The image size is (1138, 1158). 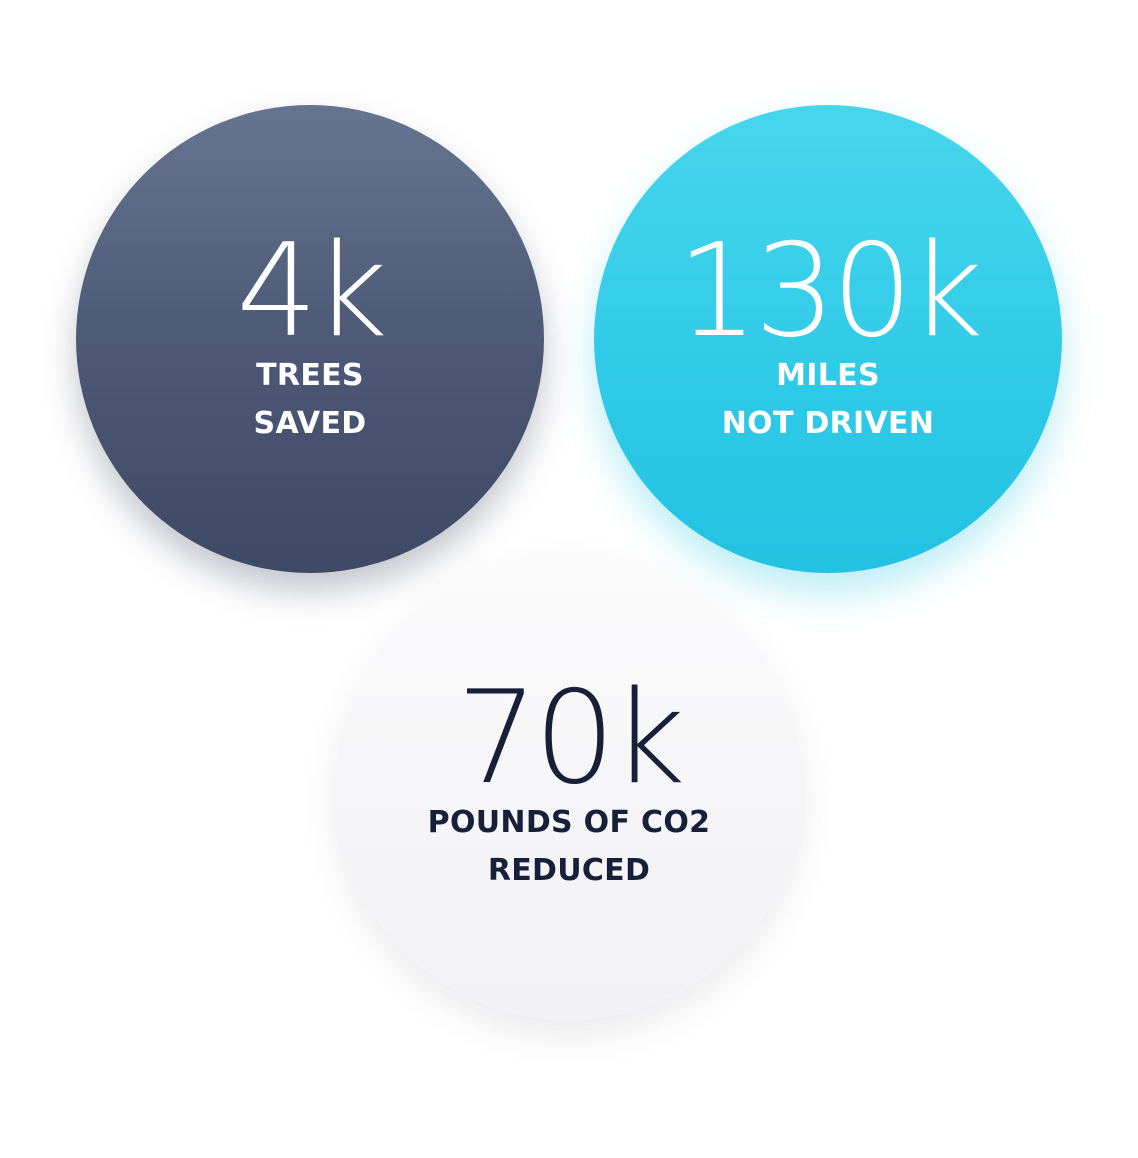 I want to click on stat-value-co2: 70k, so click(x=571, y=738).